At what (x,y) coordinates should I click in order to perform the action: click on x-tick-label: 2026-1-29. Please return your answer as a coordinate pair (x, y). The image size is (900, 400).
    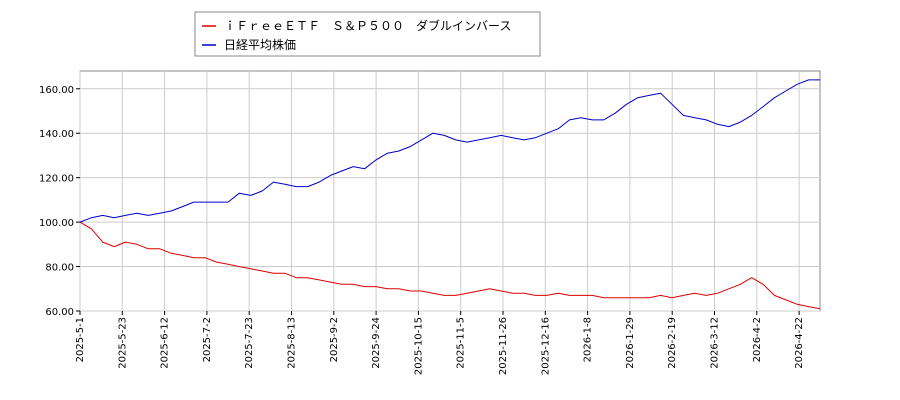
    Looking at the image, I should click on (630, 343).